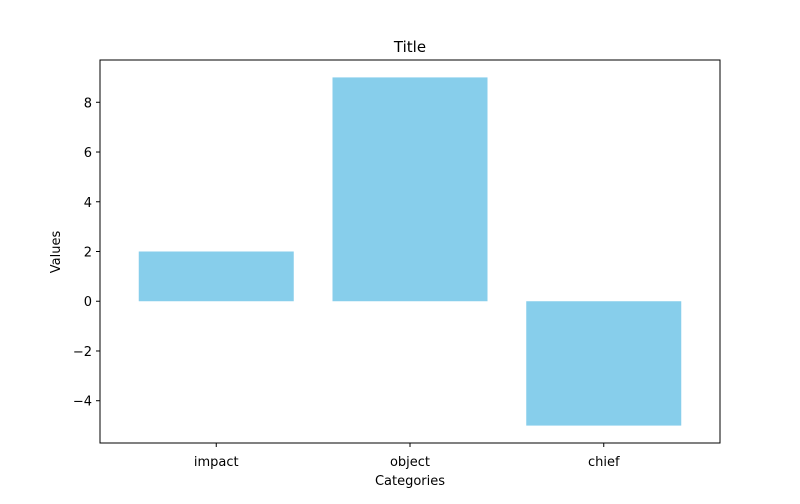 Image resolution: width=800 pixels, height=504 pixels. I want to click on chart-title: Title, so click(409, 47).